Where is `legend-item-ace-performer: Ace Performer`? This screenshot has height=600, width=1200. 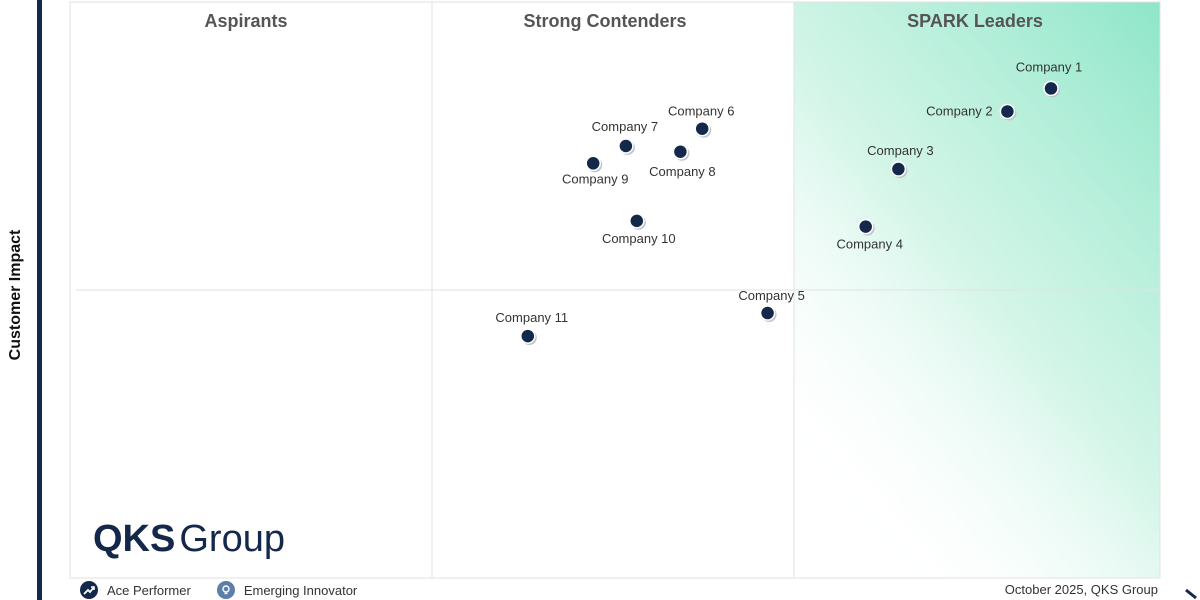 legend-item-ace-performer: Ace Performer is located at coordinates (135, 590).